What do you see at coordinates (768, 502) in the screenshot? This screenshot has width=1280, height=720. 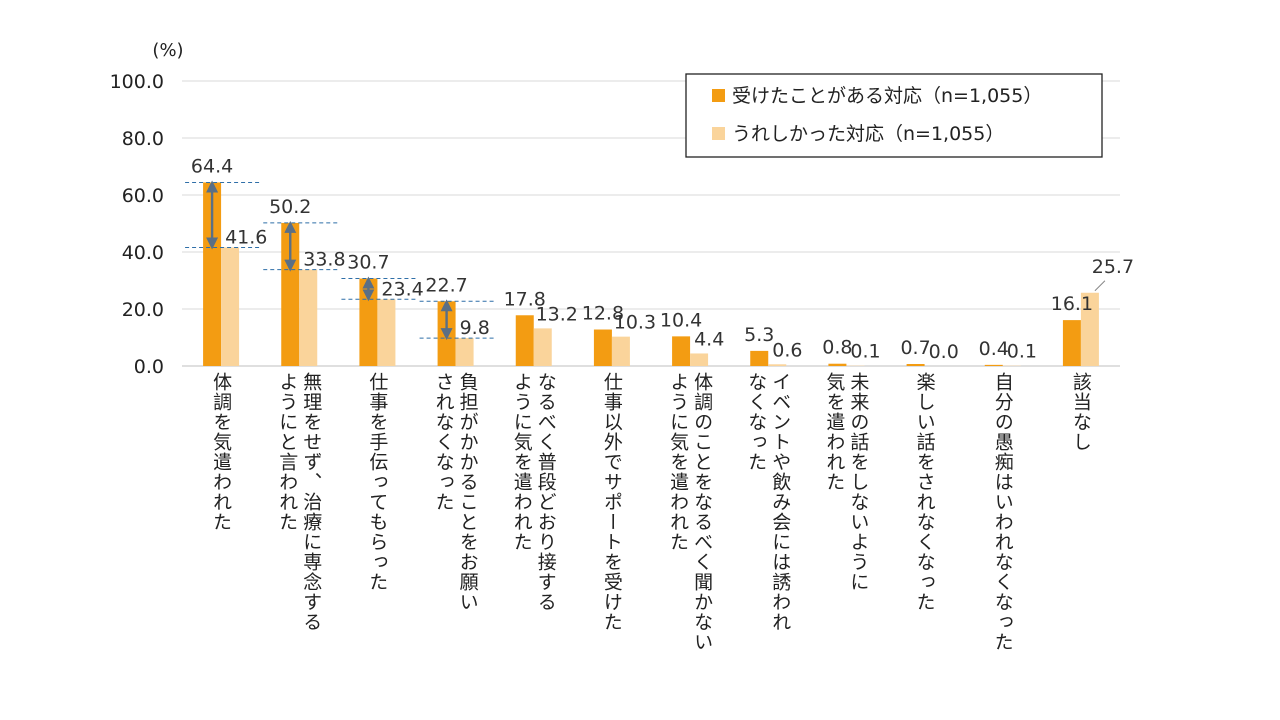 I see `category-label: イベントや飲み会には誘われ なくなった` at bounding box center [768, 502].